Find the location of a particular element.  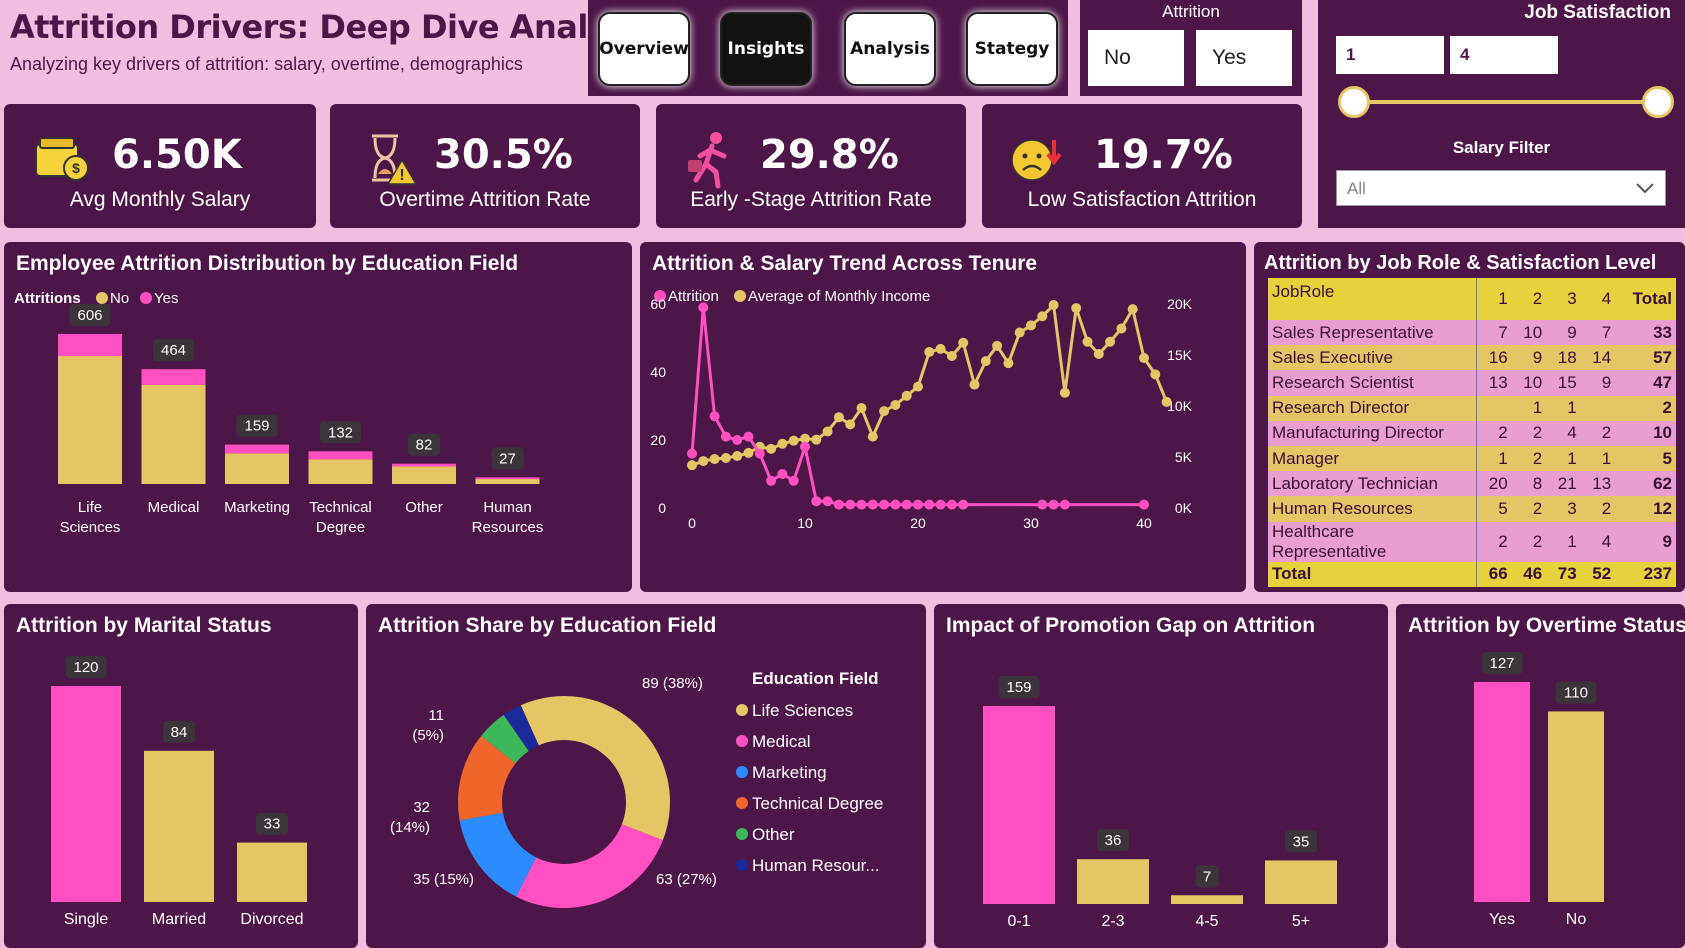

attrition-yes-button: Yes is located at coordinates (1244, 58).